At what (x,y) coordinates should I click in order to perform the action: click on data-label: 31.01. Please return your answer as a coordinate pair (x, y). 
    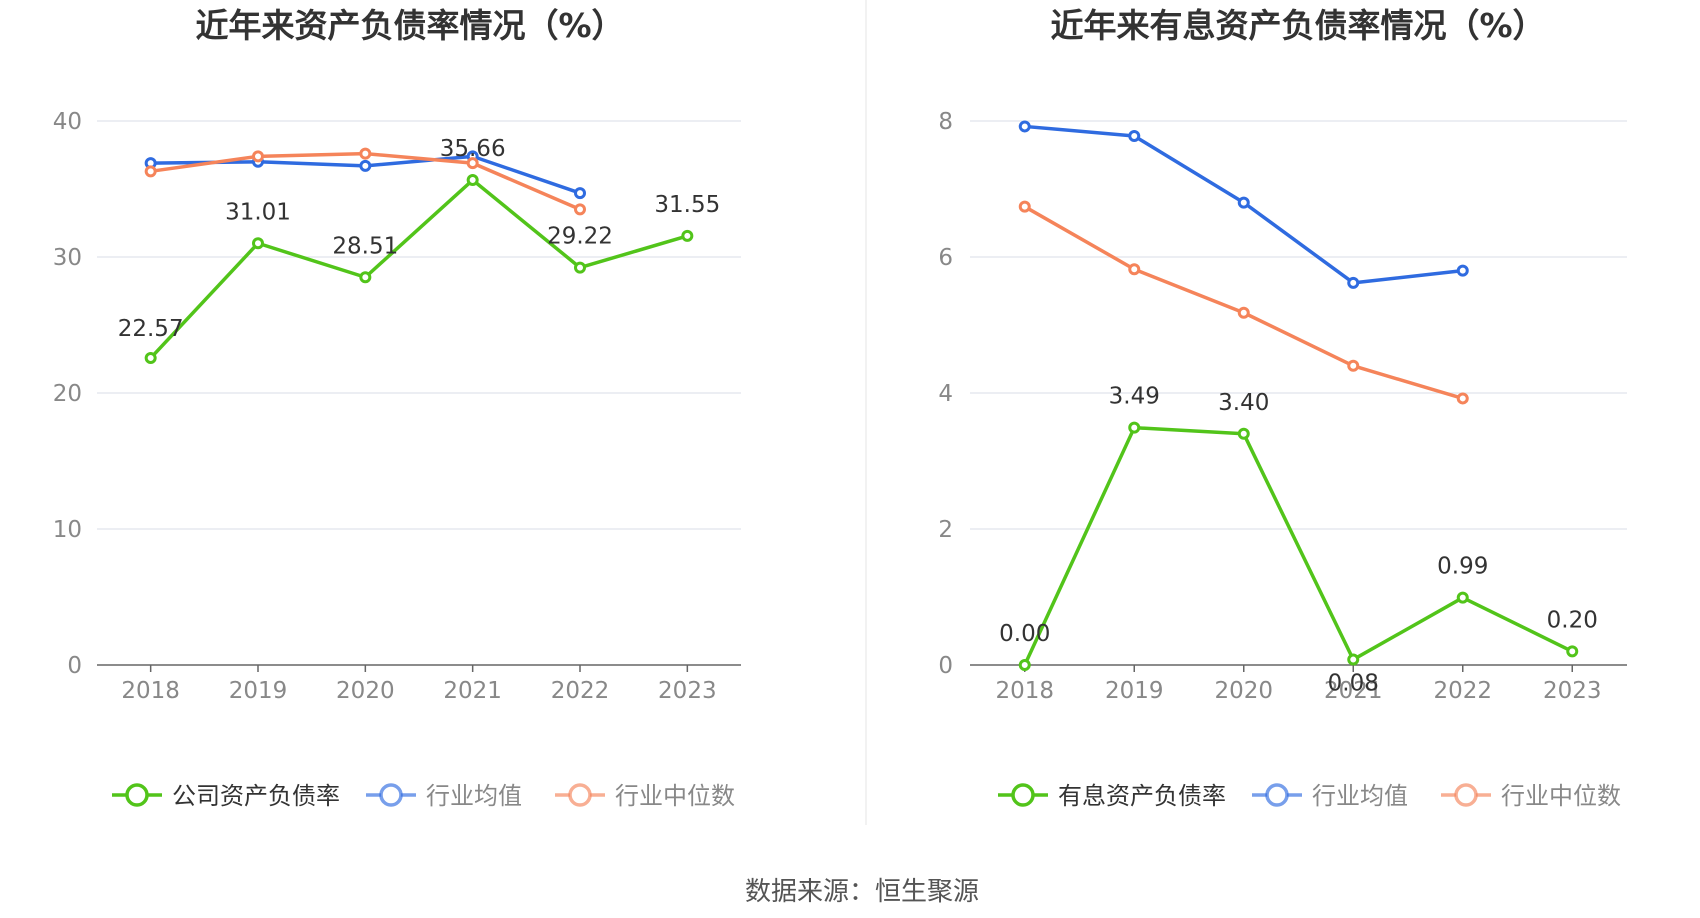
    Looking at the image, I should click on (258, 212).